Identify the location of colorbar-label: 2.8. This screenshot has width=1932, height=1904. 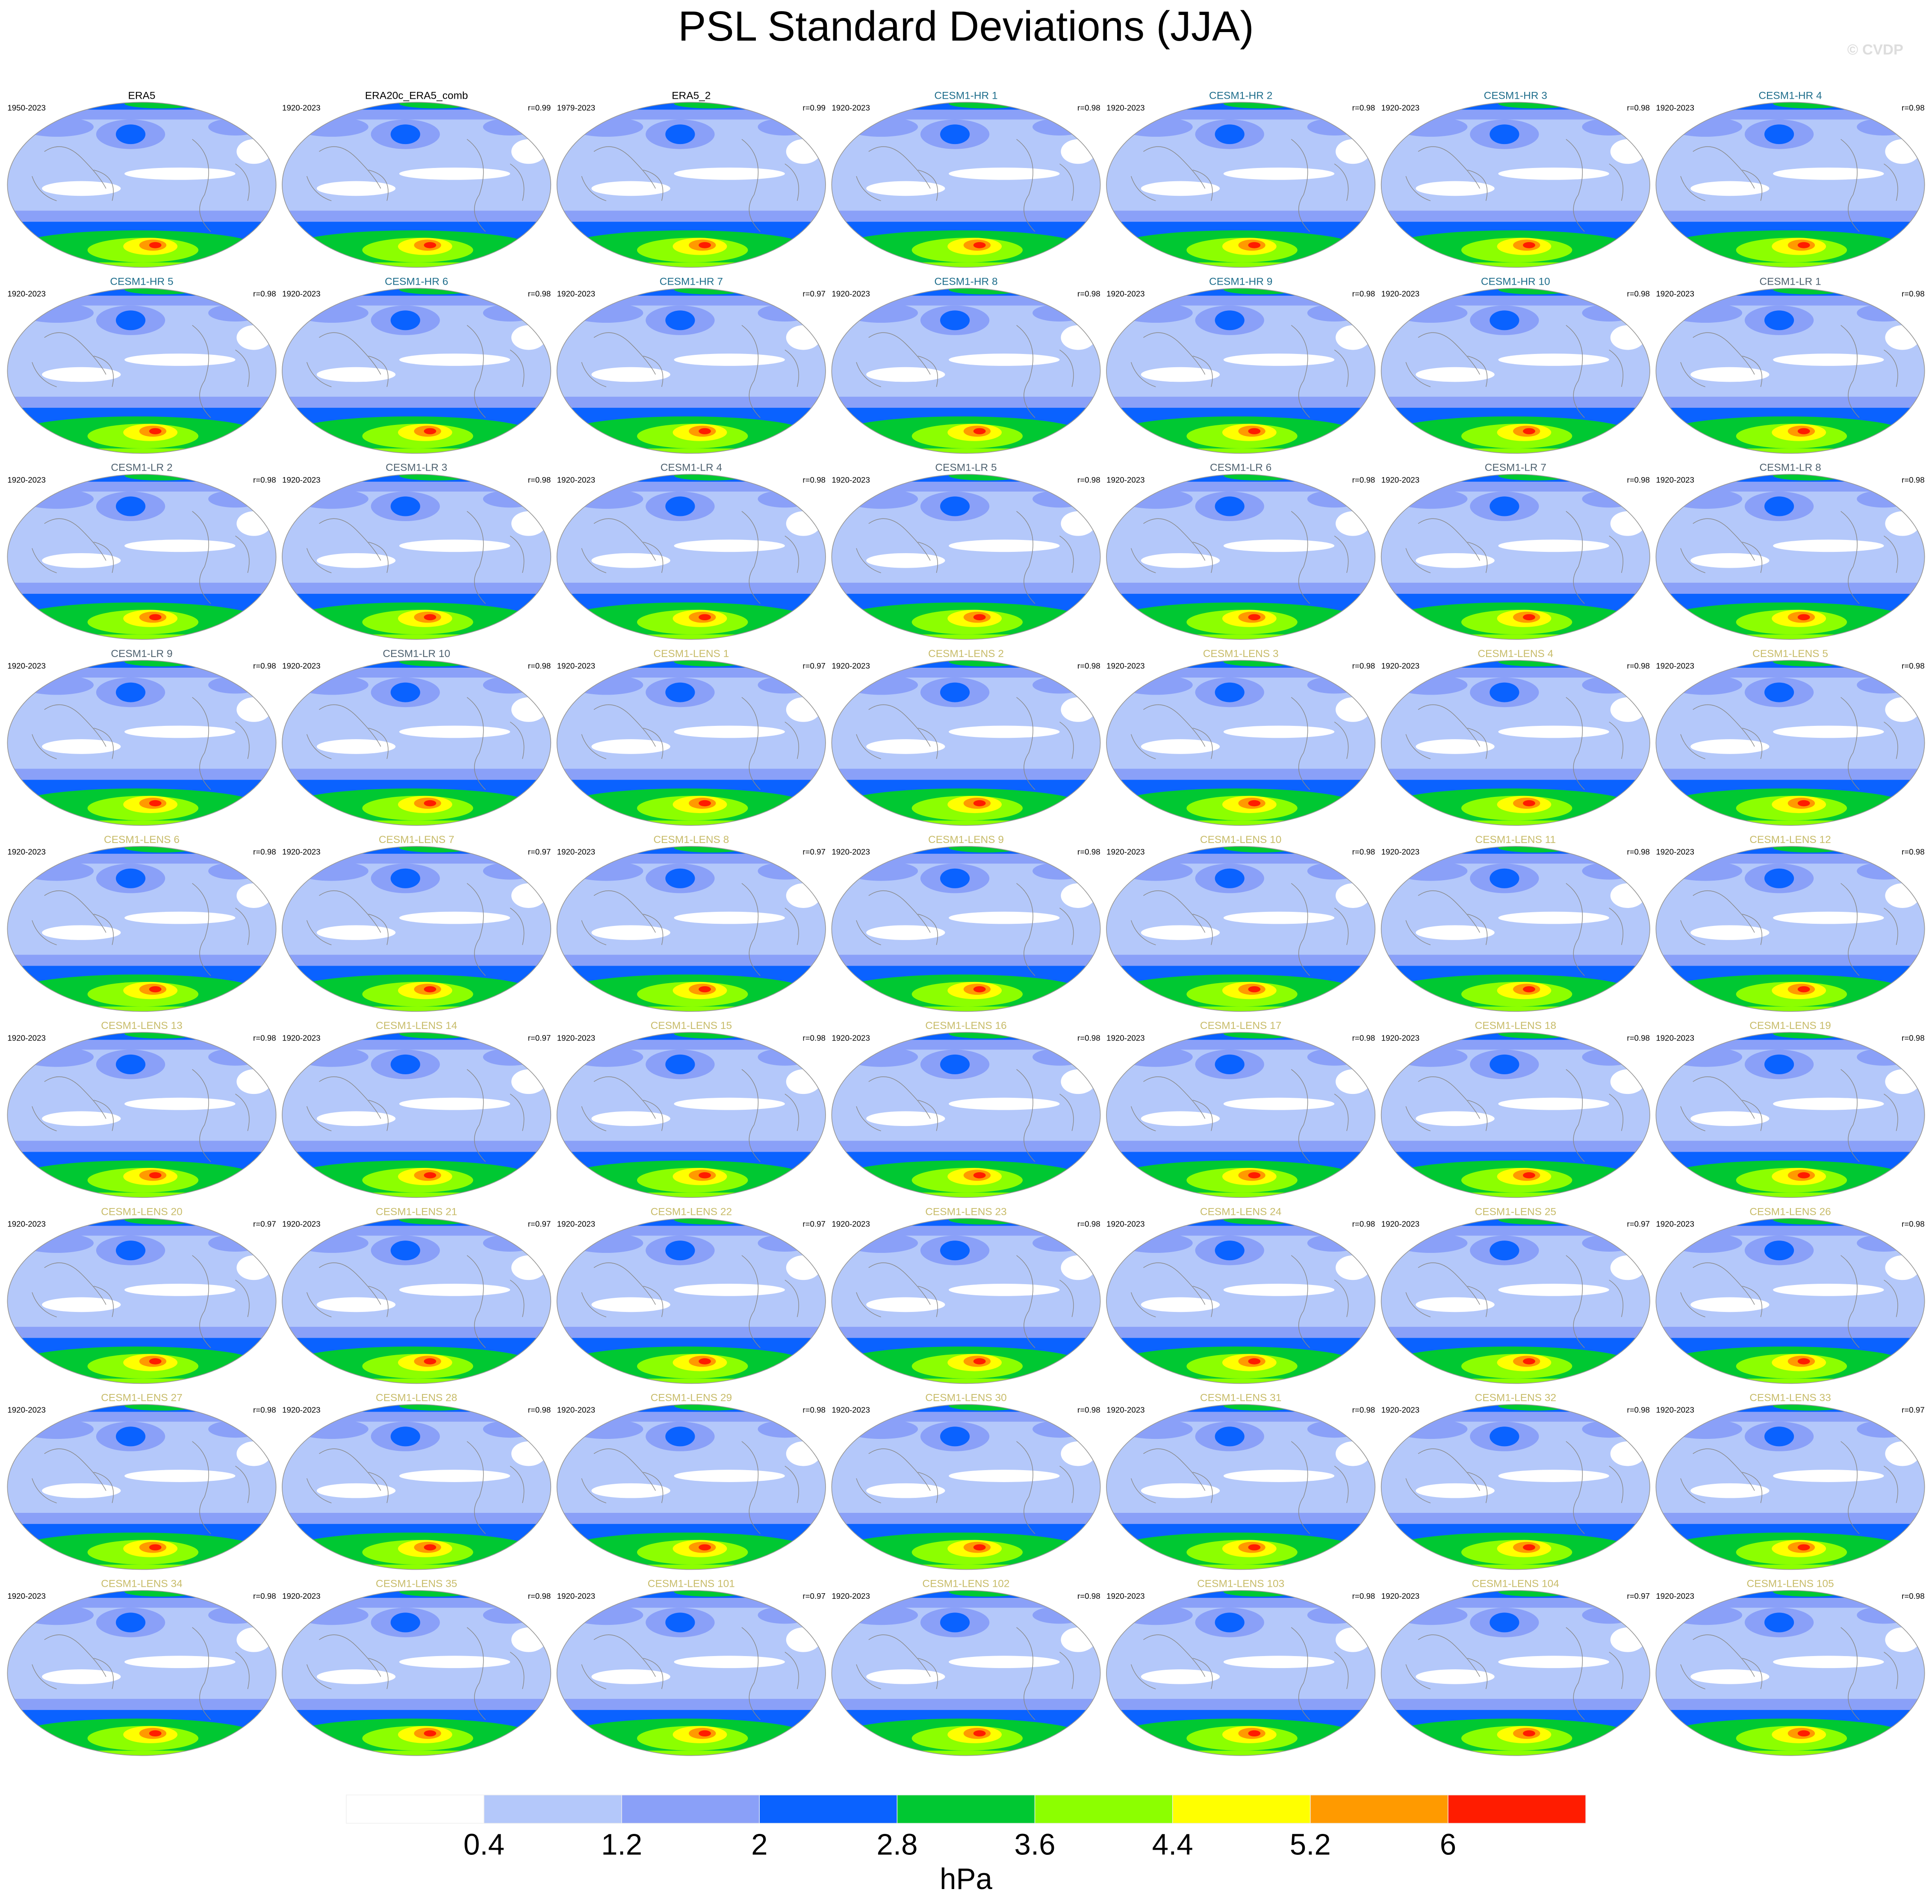
(897, 1844).